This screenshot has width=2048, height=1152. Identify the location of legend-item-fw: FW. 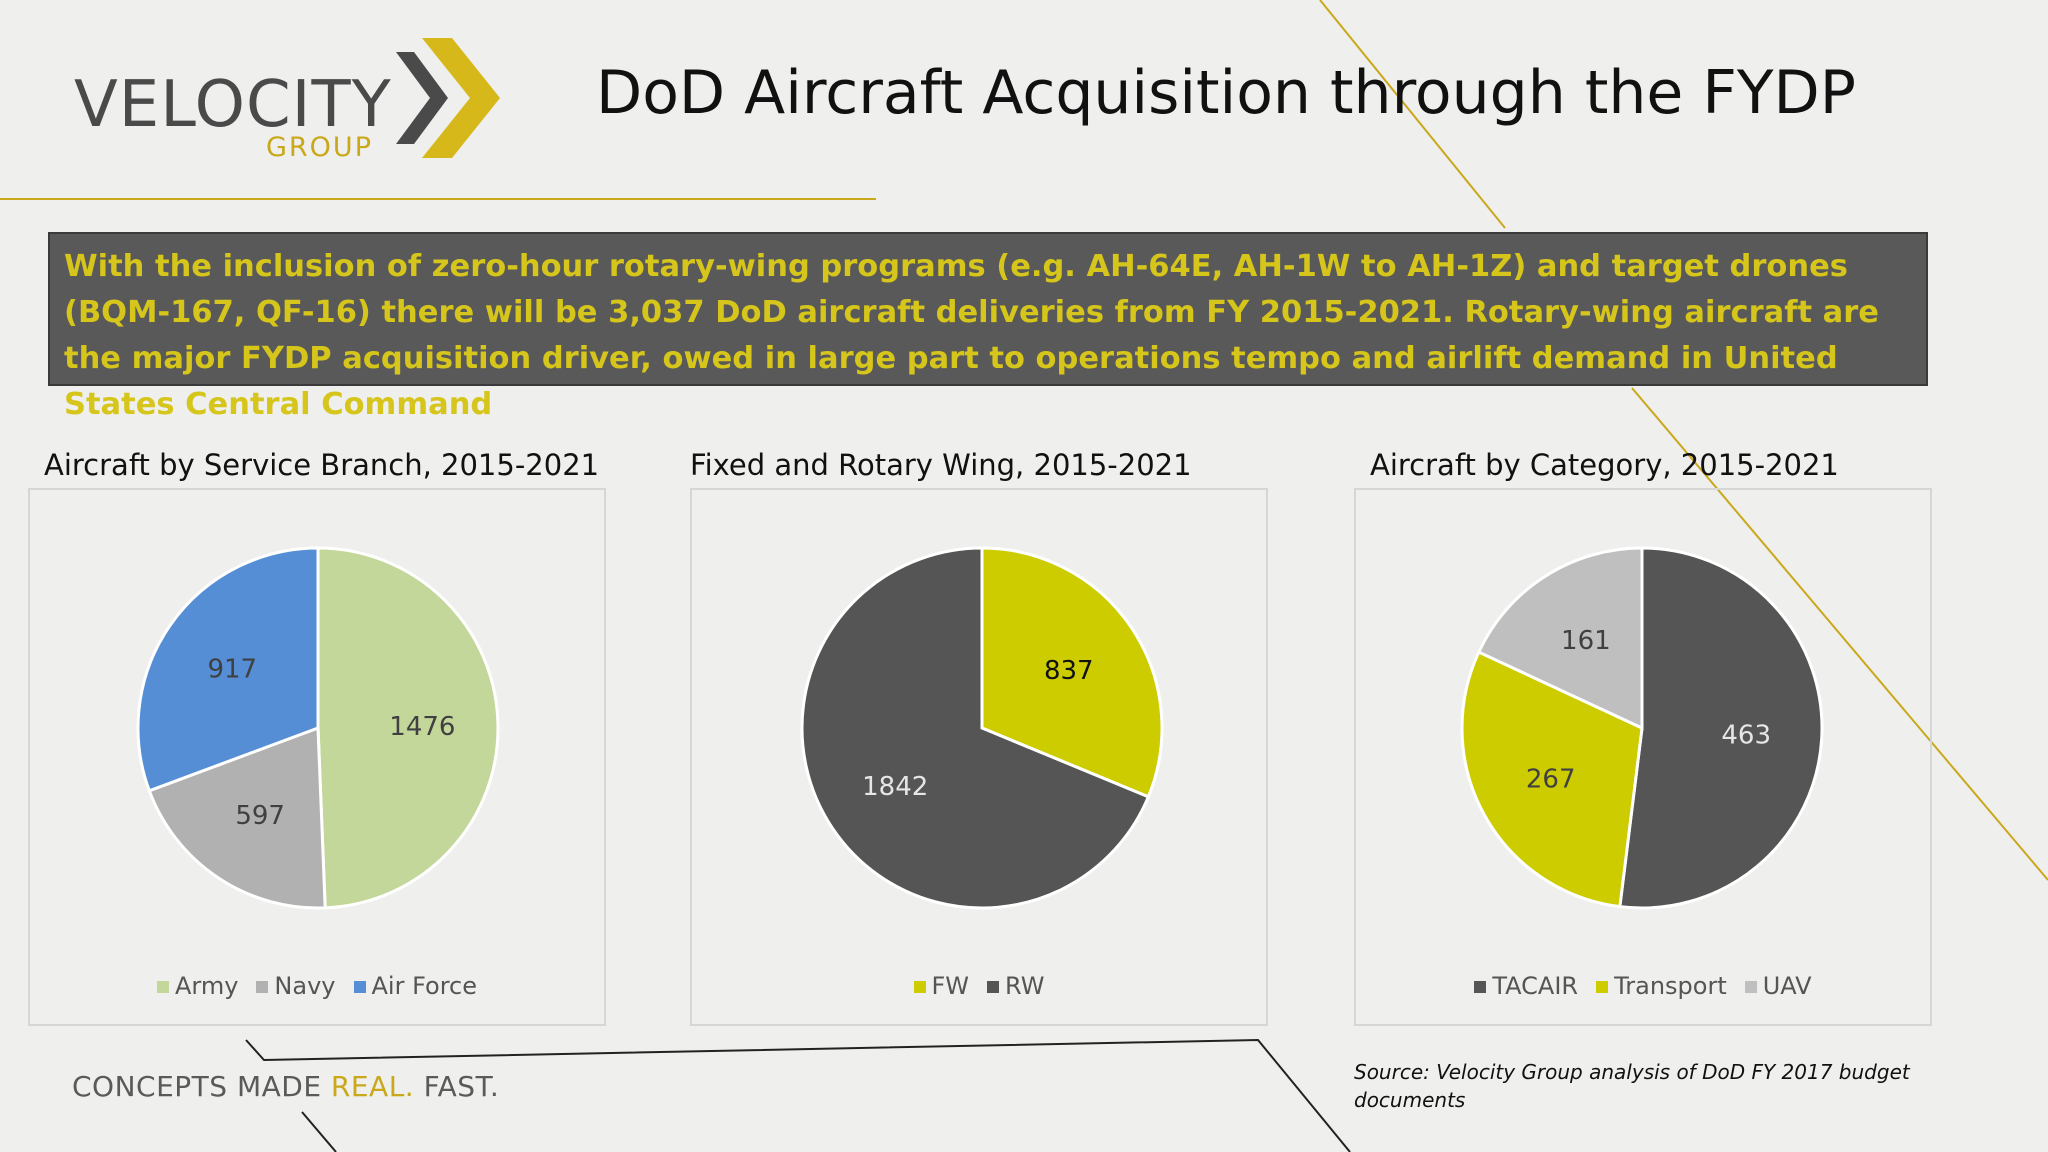
(941, 986).